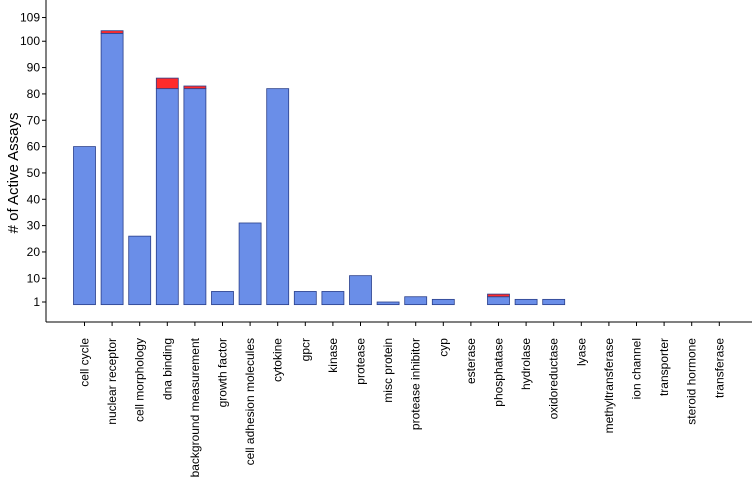  Describe the element at coordinates (305, 349) in the screenshot. I see `x-category-label: gpcr` at that location.